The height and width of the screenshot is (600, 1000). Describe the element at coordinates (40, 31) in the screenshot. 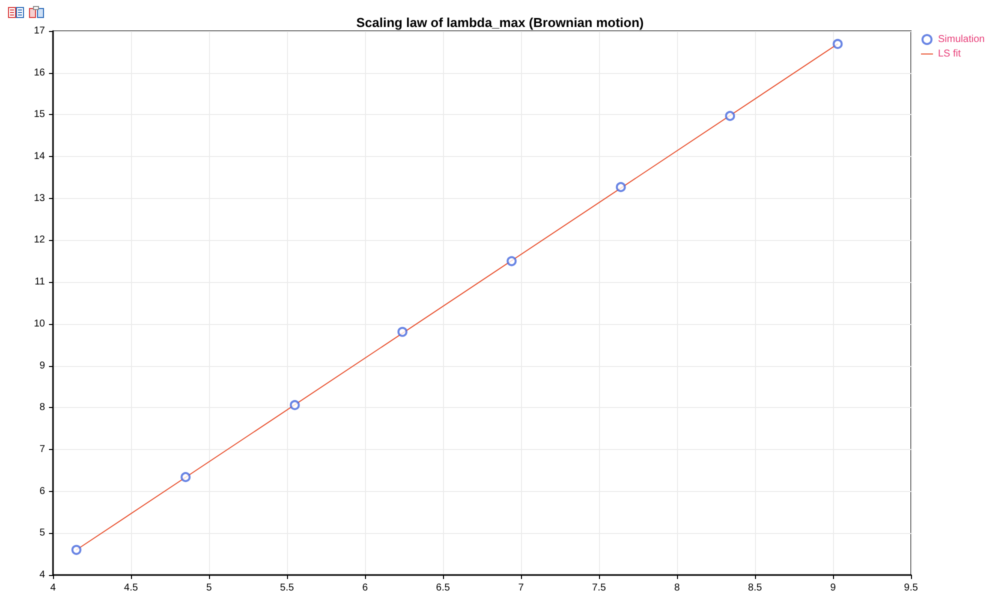

I see `y-tick-label: 17` at that location.